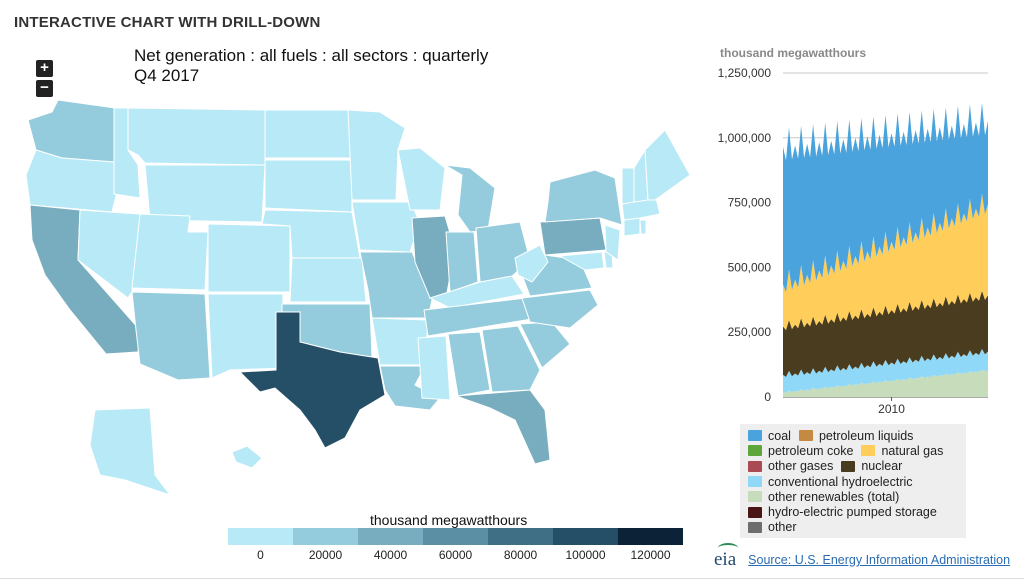 Image resolution: width=1024 pixels, height=581 pixels. I want to click on legend-item: coal, so click(769, 436).